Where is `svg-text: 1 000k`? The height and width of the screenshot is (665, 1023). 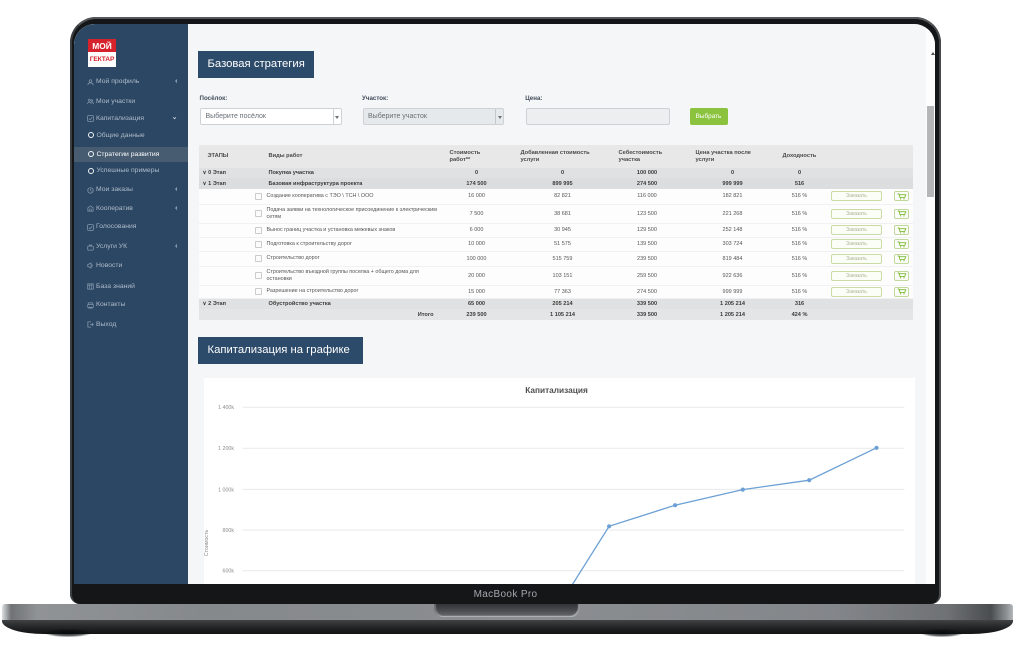 svg-text: 1 000k is located at coordinates (226, 490).